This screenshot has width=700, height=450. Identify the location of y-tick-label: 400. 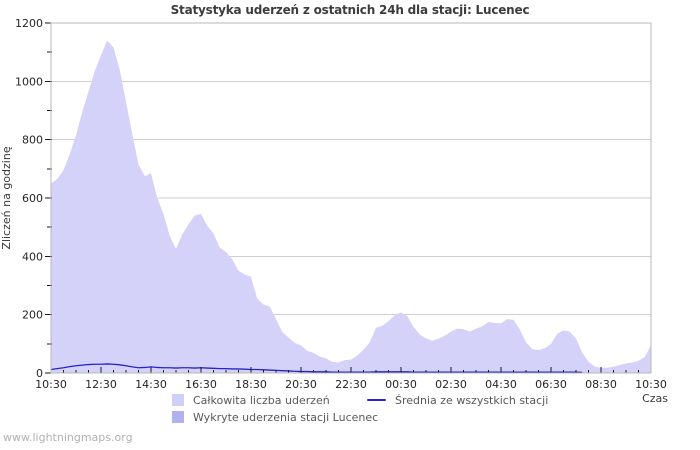
(32, 256).